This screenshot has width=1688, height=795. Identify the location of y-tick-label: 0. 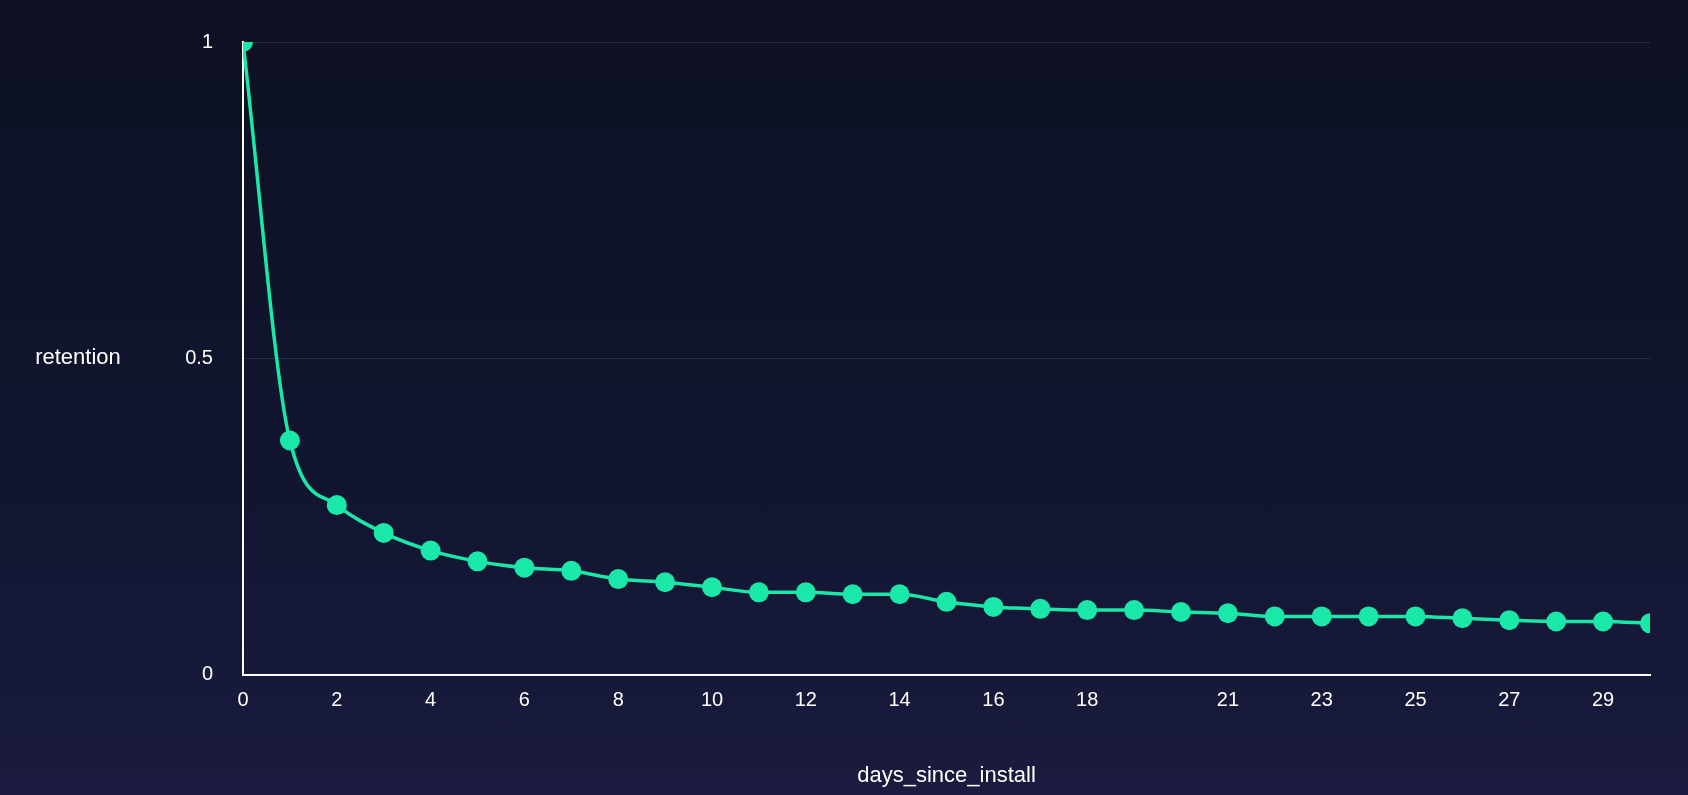
(207, 673).